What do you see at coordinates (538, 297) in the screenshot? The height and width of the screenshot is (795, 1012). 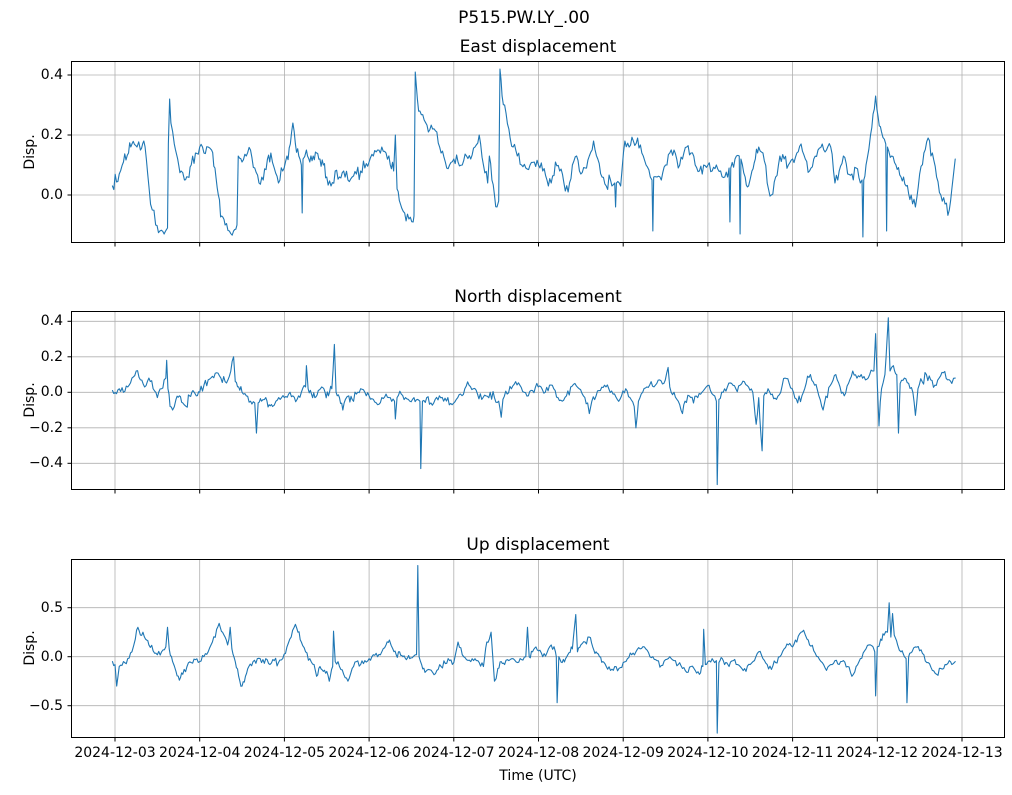 I see `subplot-title-north: North displacement` at bounding box center [538, 297].